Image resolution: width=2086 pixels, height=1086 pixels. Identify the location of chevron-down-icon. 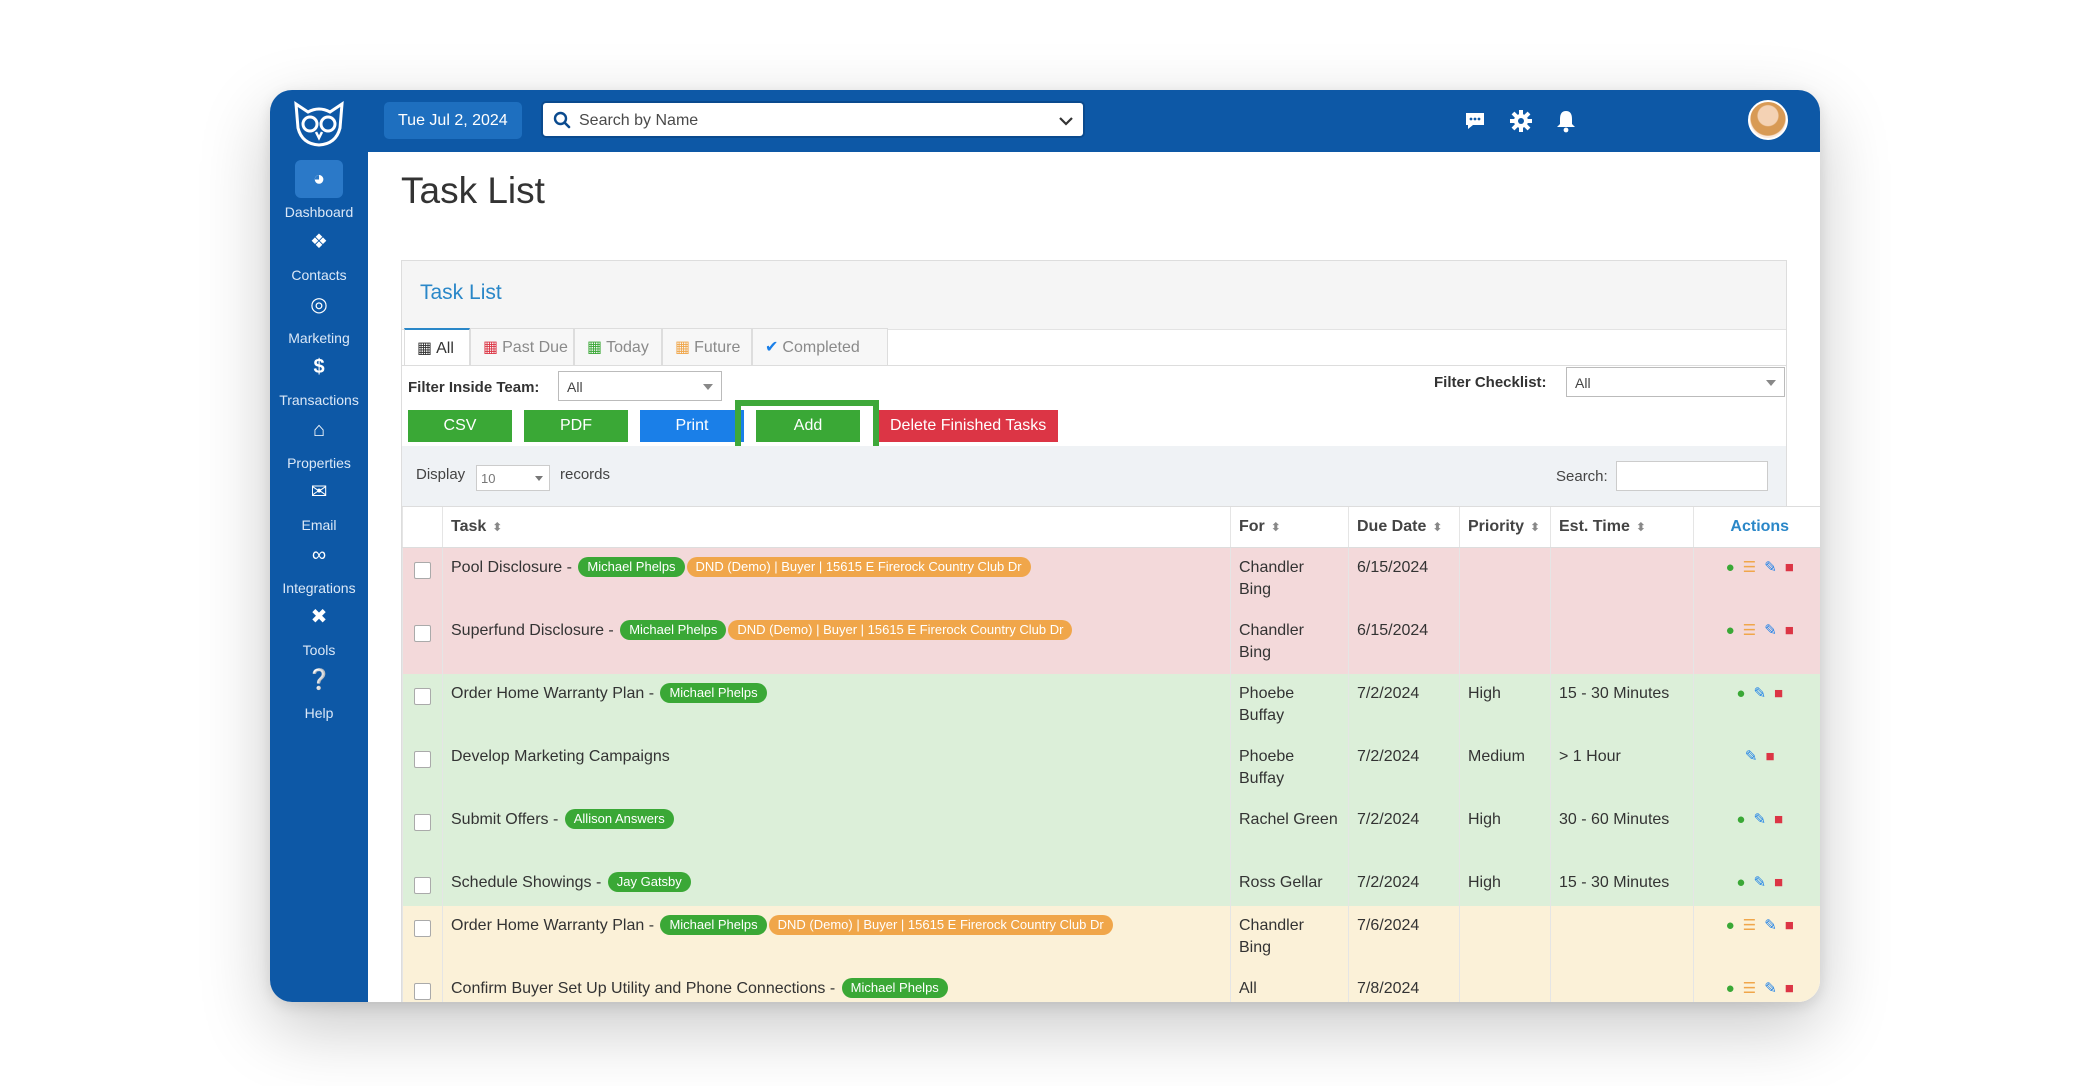
(1066, 121).